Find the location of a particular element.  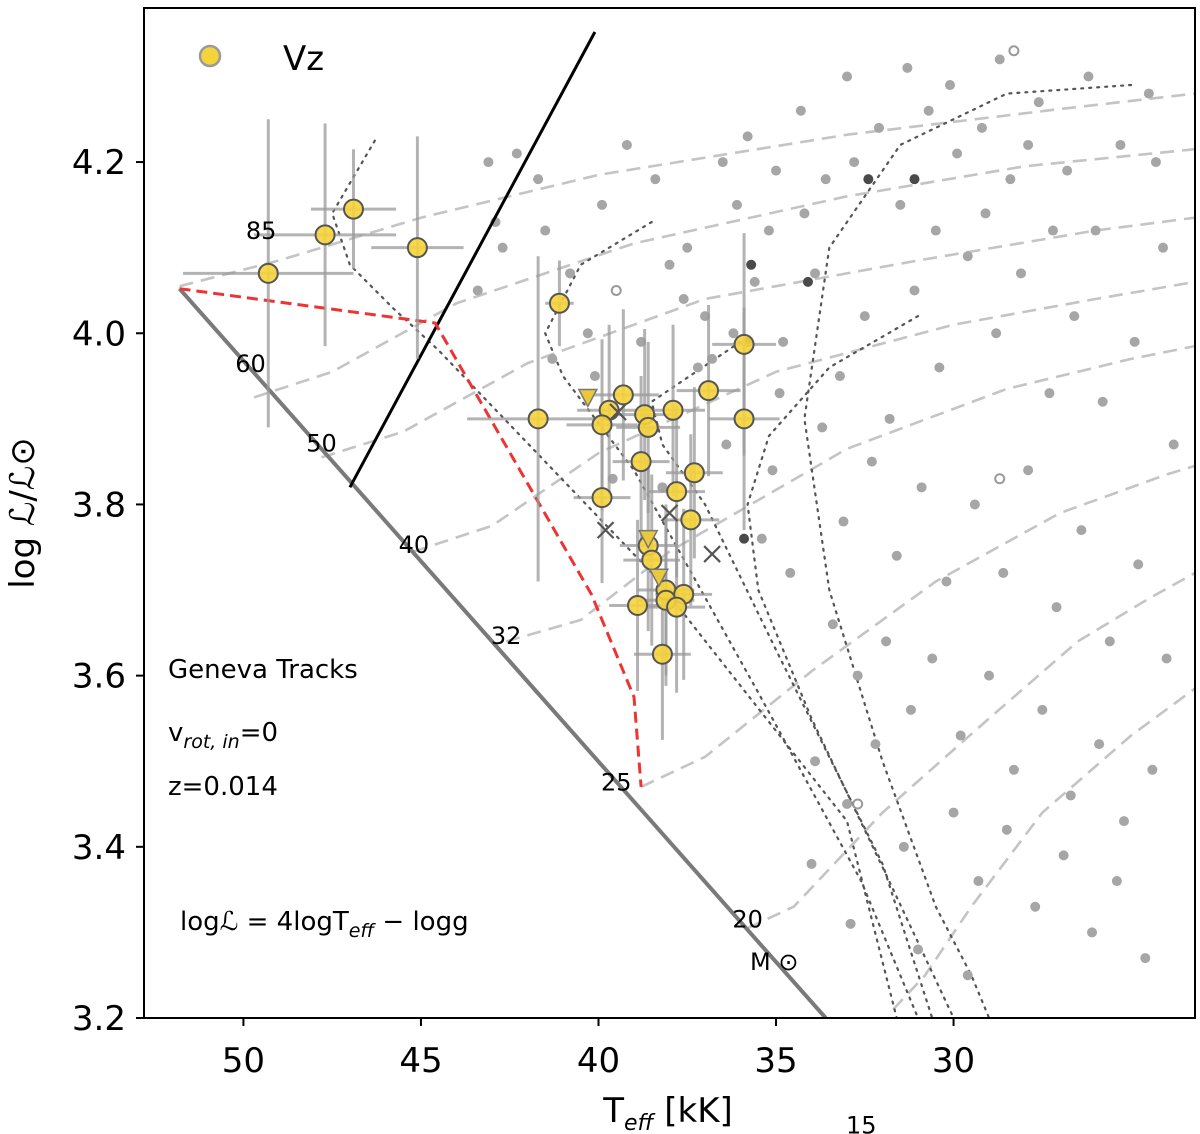

tracks-annotation: Geneva Tracks is located at coordinates (263, 670).